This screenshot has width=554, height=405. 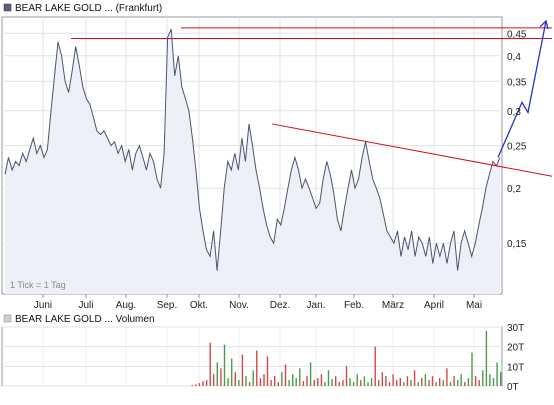 I want to click on price-x-tick-label: März, so click(x=393, y=305).